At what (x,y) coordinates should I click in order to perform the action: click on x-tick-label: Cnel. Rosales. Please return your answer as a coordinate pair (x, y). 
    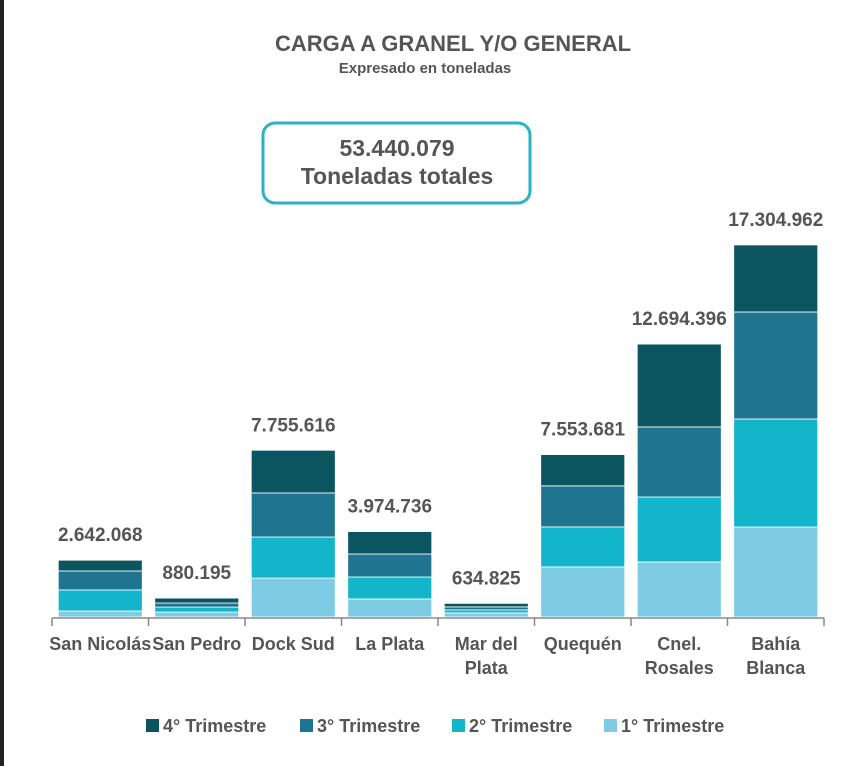
    Looking at the image, I should click on (679, 656).